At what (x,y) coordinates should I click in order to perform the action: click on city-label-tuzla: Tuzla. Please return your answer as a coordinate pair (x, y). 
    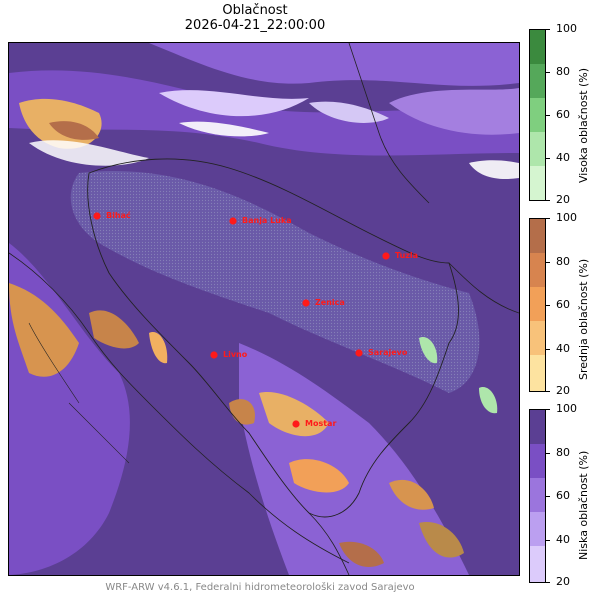
    Looking at the image, I should click on (406, 255).